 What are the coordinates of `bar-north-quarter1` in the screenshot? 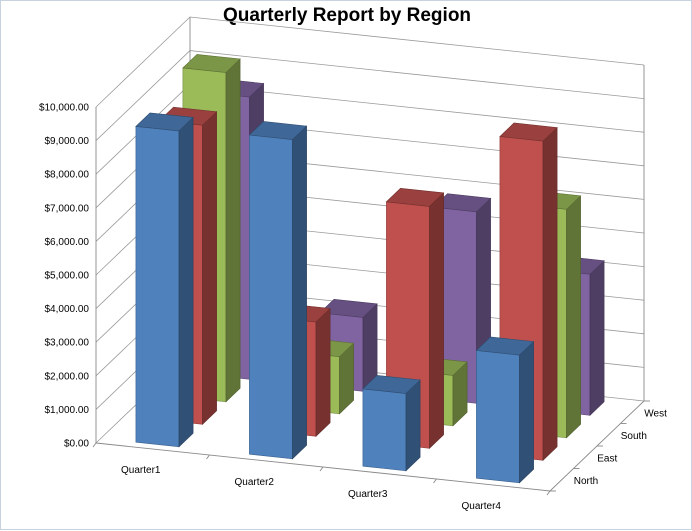 It's located at (164, 280).